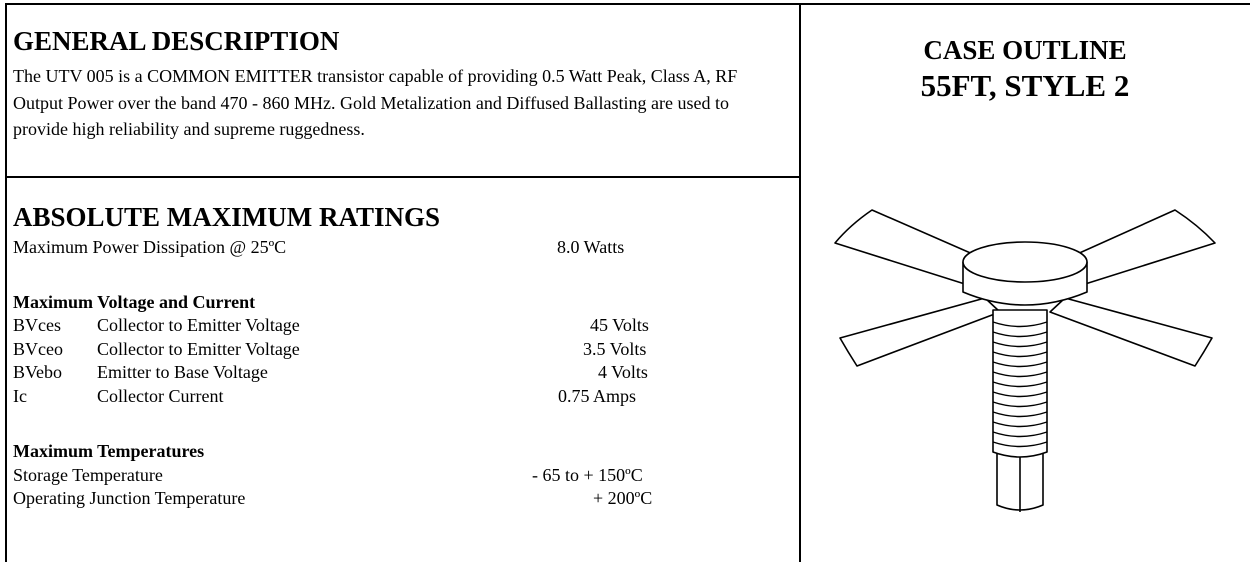 The width and height of the screenshot is (1250, 562). Describe the element at coordinates (160, 396) in the screenshot. I see `label: Collector Current` at that location.